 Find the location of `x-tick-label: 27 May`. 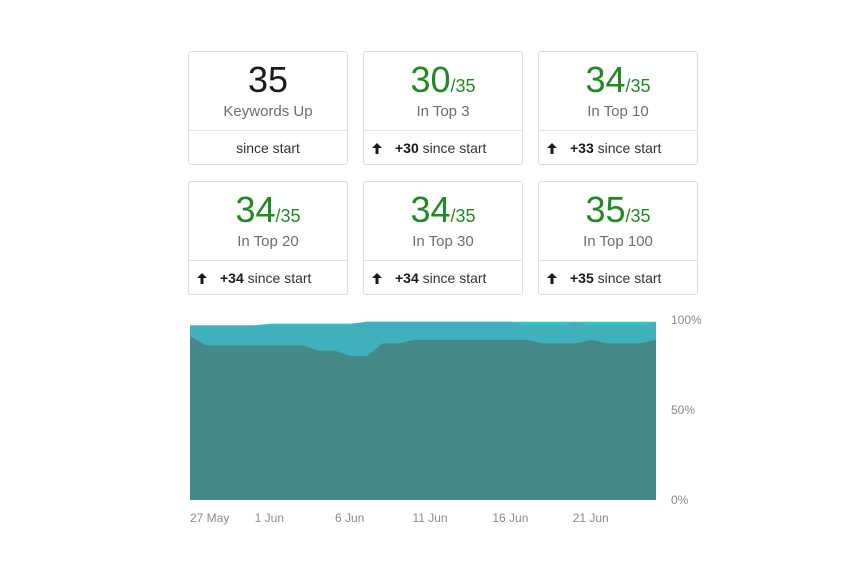

x-tick-label: 27 May is located at coordinates (209, 518).